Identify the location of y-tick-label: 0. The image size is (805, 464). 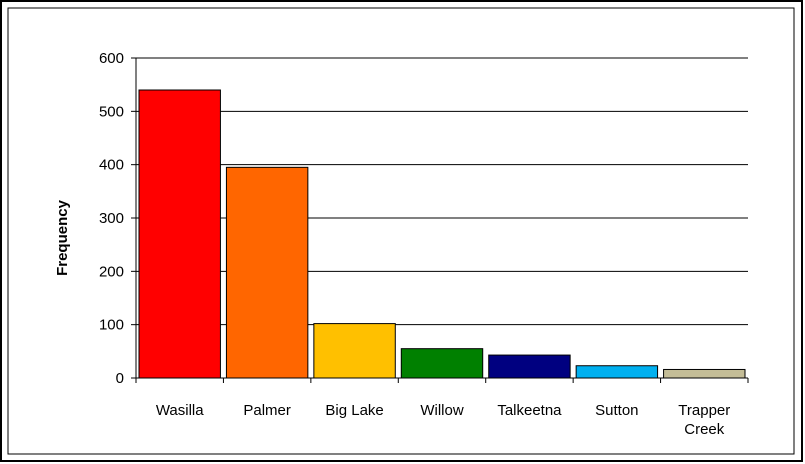
(120, 378).